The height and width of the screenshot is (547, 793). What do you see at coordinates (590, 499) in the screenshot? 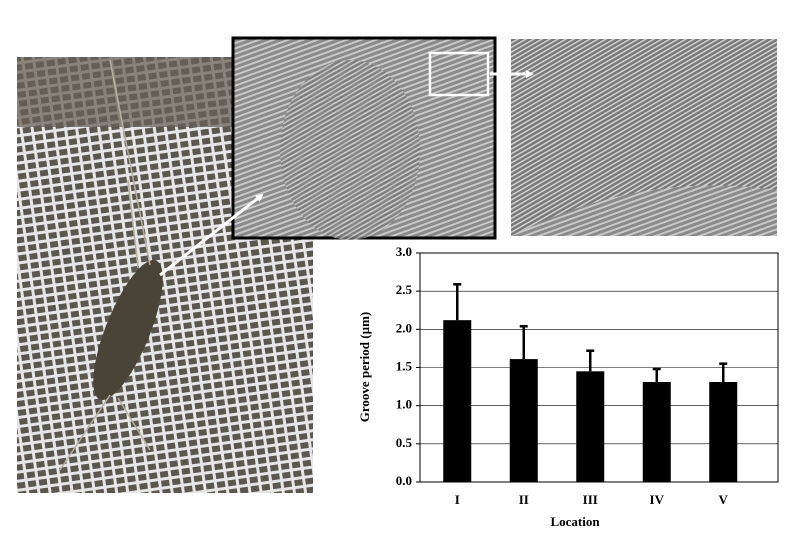
I see `x-tick-label: III` at bounding box center [590, 499].